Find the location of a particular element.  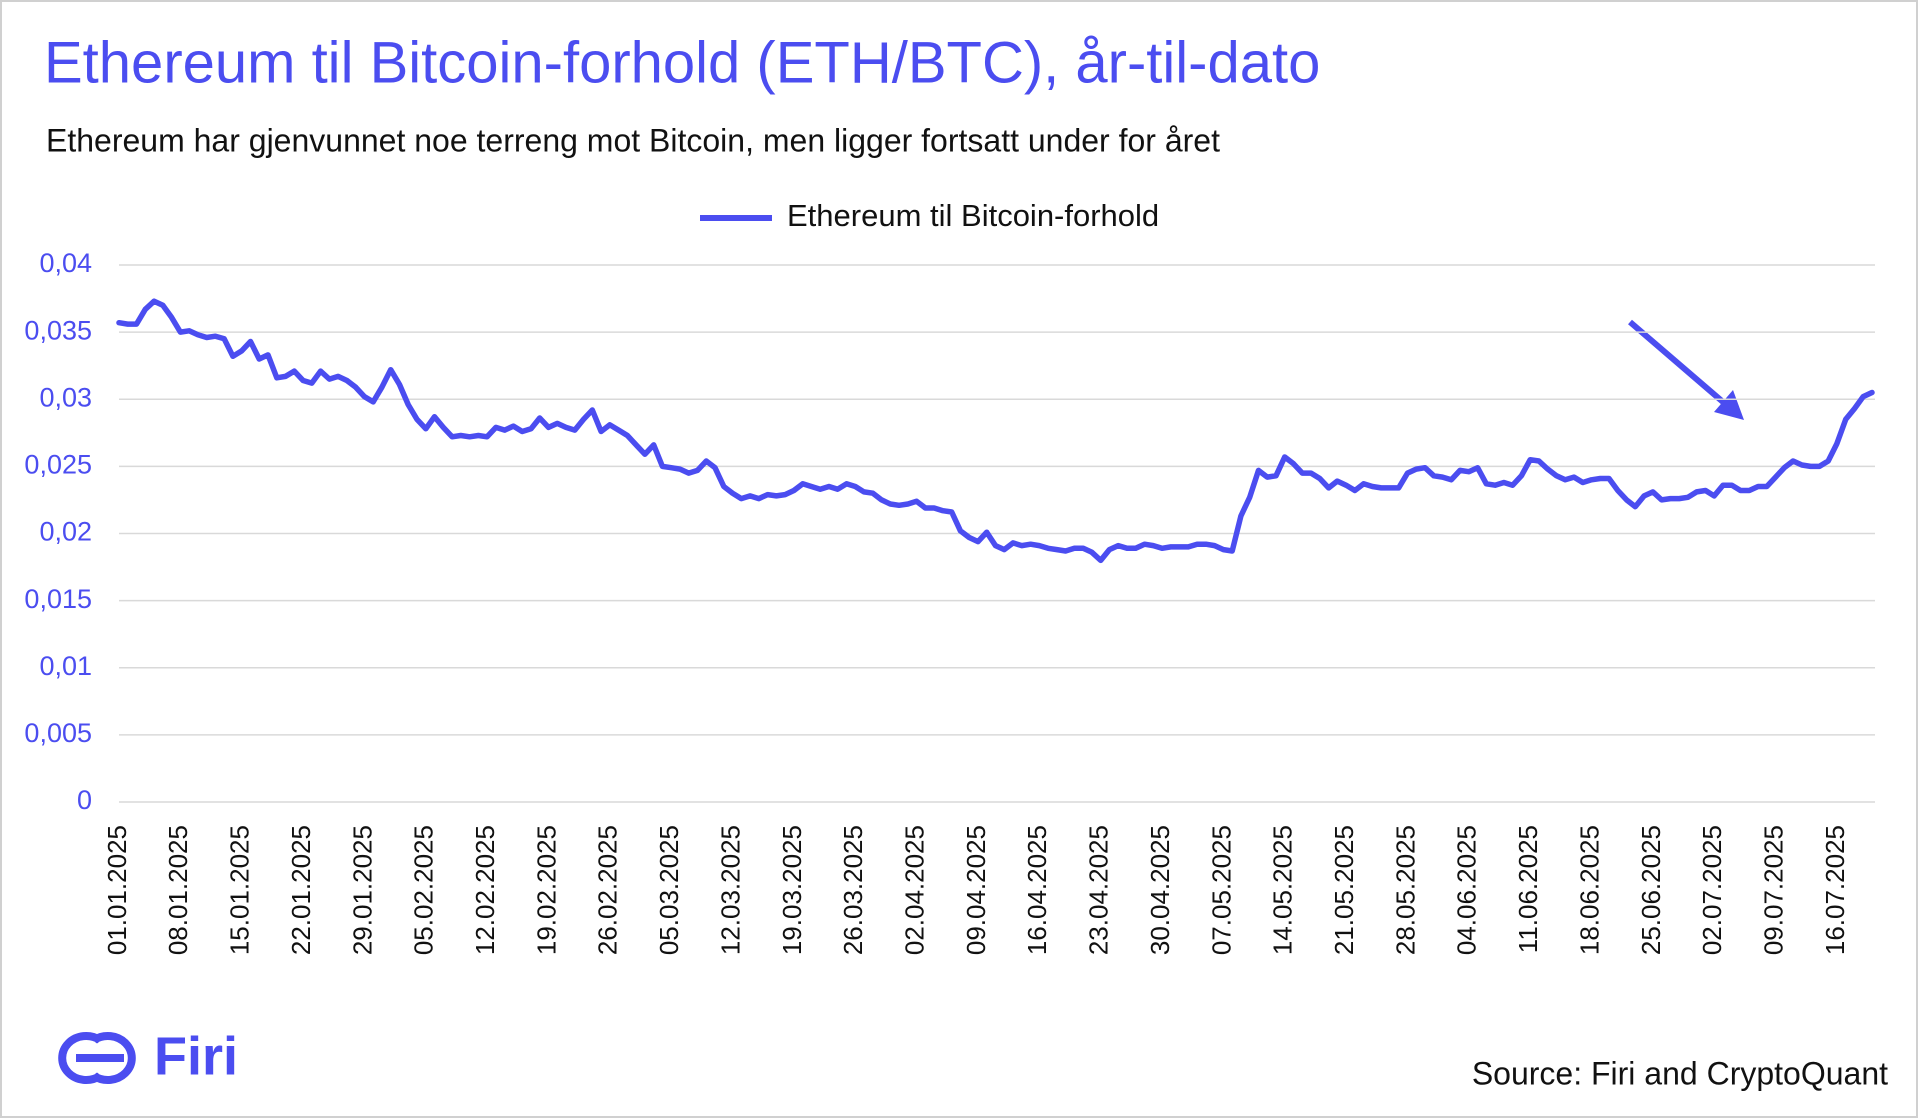

logo is located at coordinates (97, 1058).